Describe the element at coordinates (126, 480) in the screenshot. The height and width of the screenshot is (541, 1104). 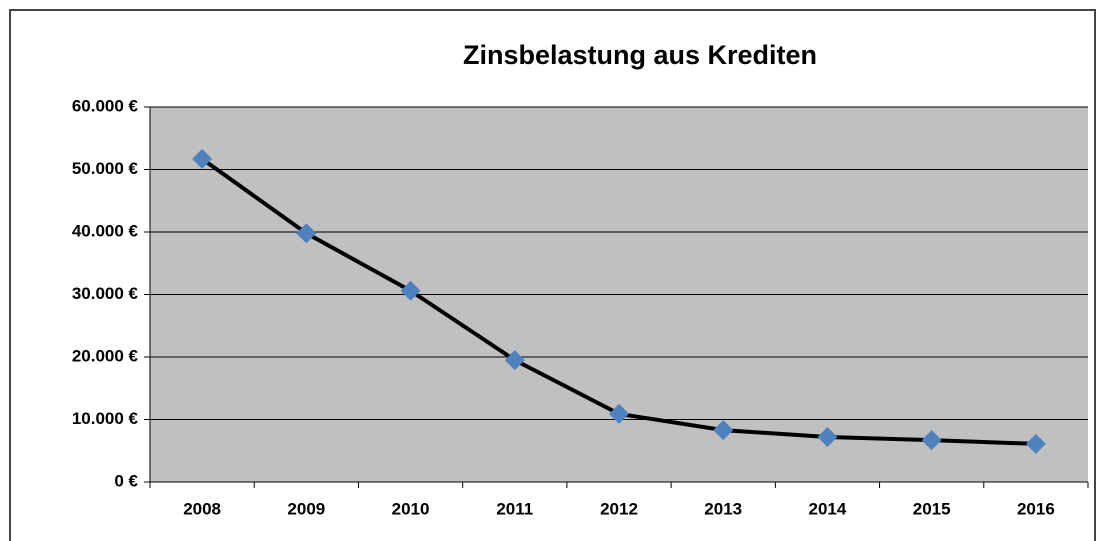
I see `y-tick-label: 0 €` at that location.